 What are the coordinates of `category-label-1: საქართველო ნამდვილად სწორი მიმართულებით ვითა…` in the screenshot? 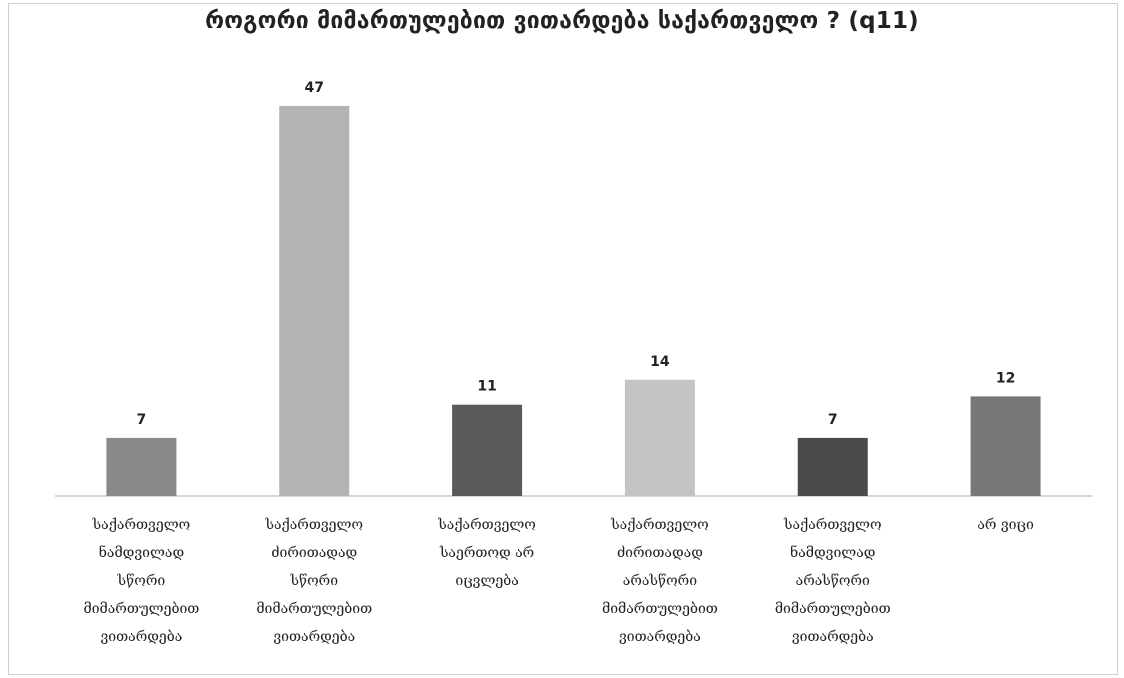 It's located at (142, 580).